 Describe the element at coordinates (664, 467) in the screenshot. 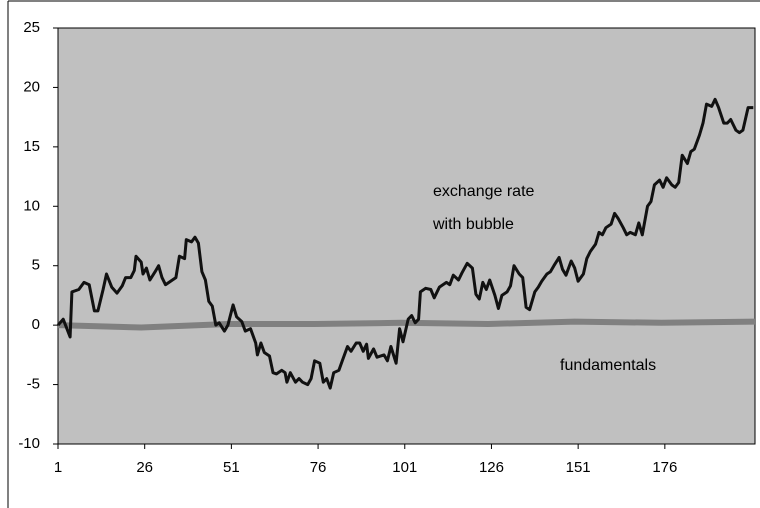

I see `x-tick-label: 176` at that location.